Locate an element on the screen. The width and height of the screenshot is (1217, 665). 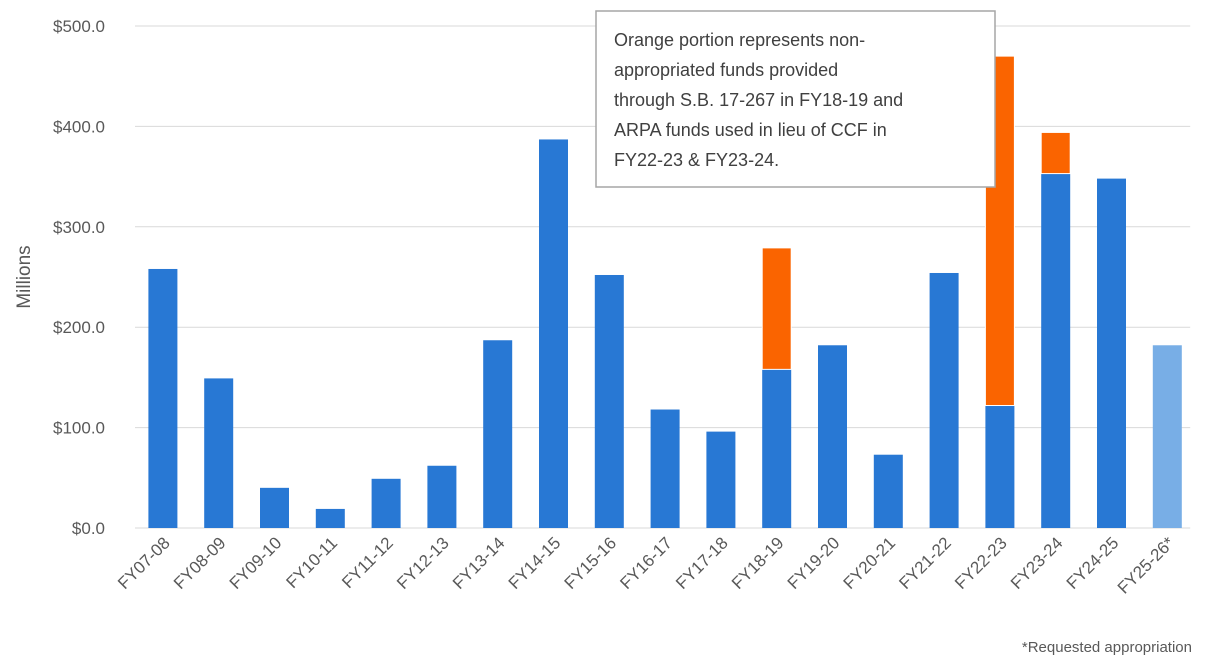
annotation-line: through S.B. 17-267 in FY18-19 and is located at coordinates (758, 100).